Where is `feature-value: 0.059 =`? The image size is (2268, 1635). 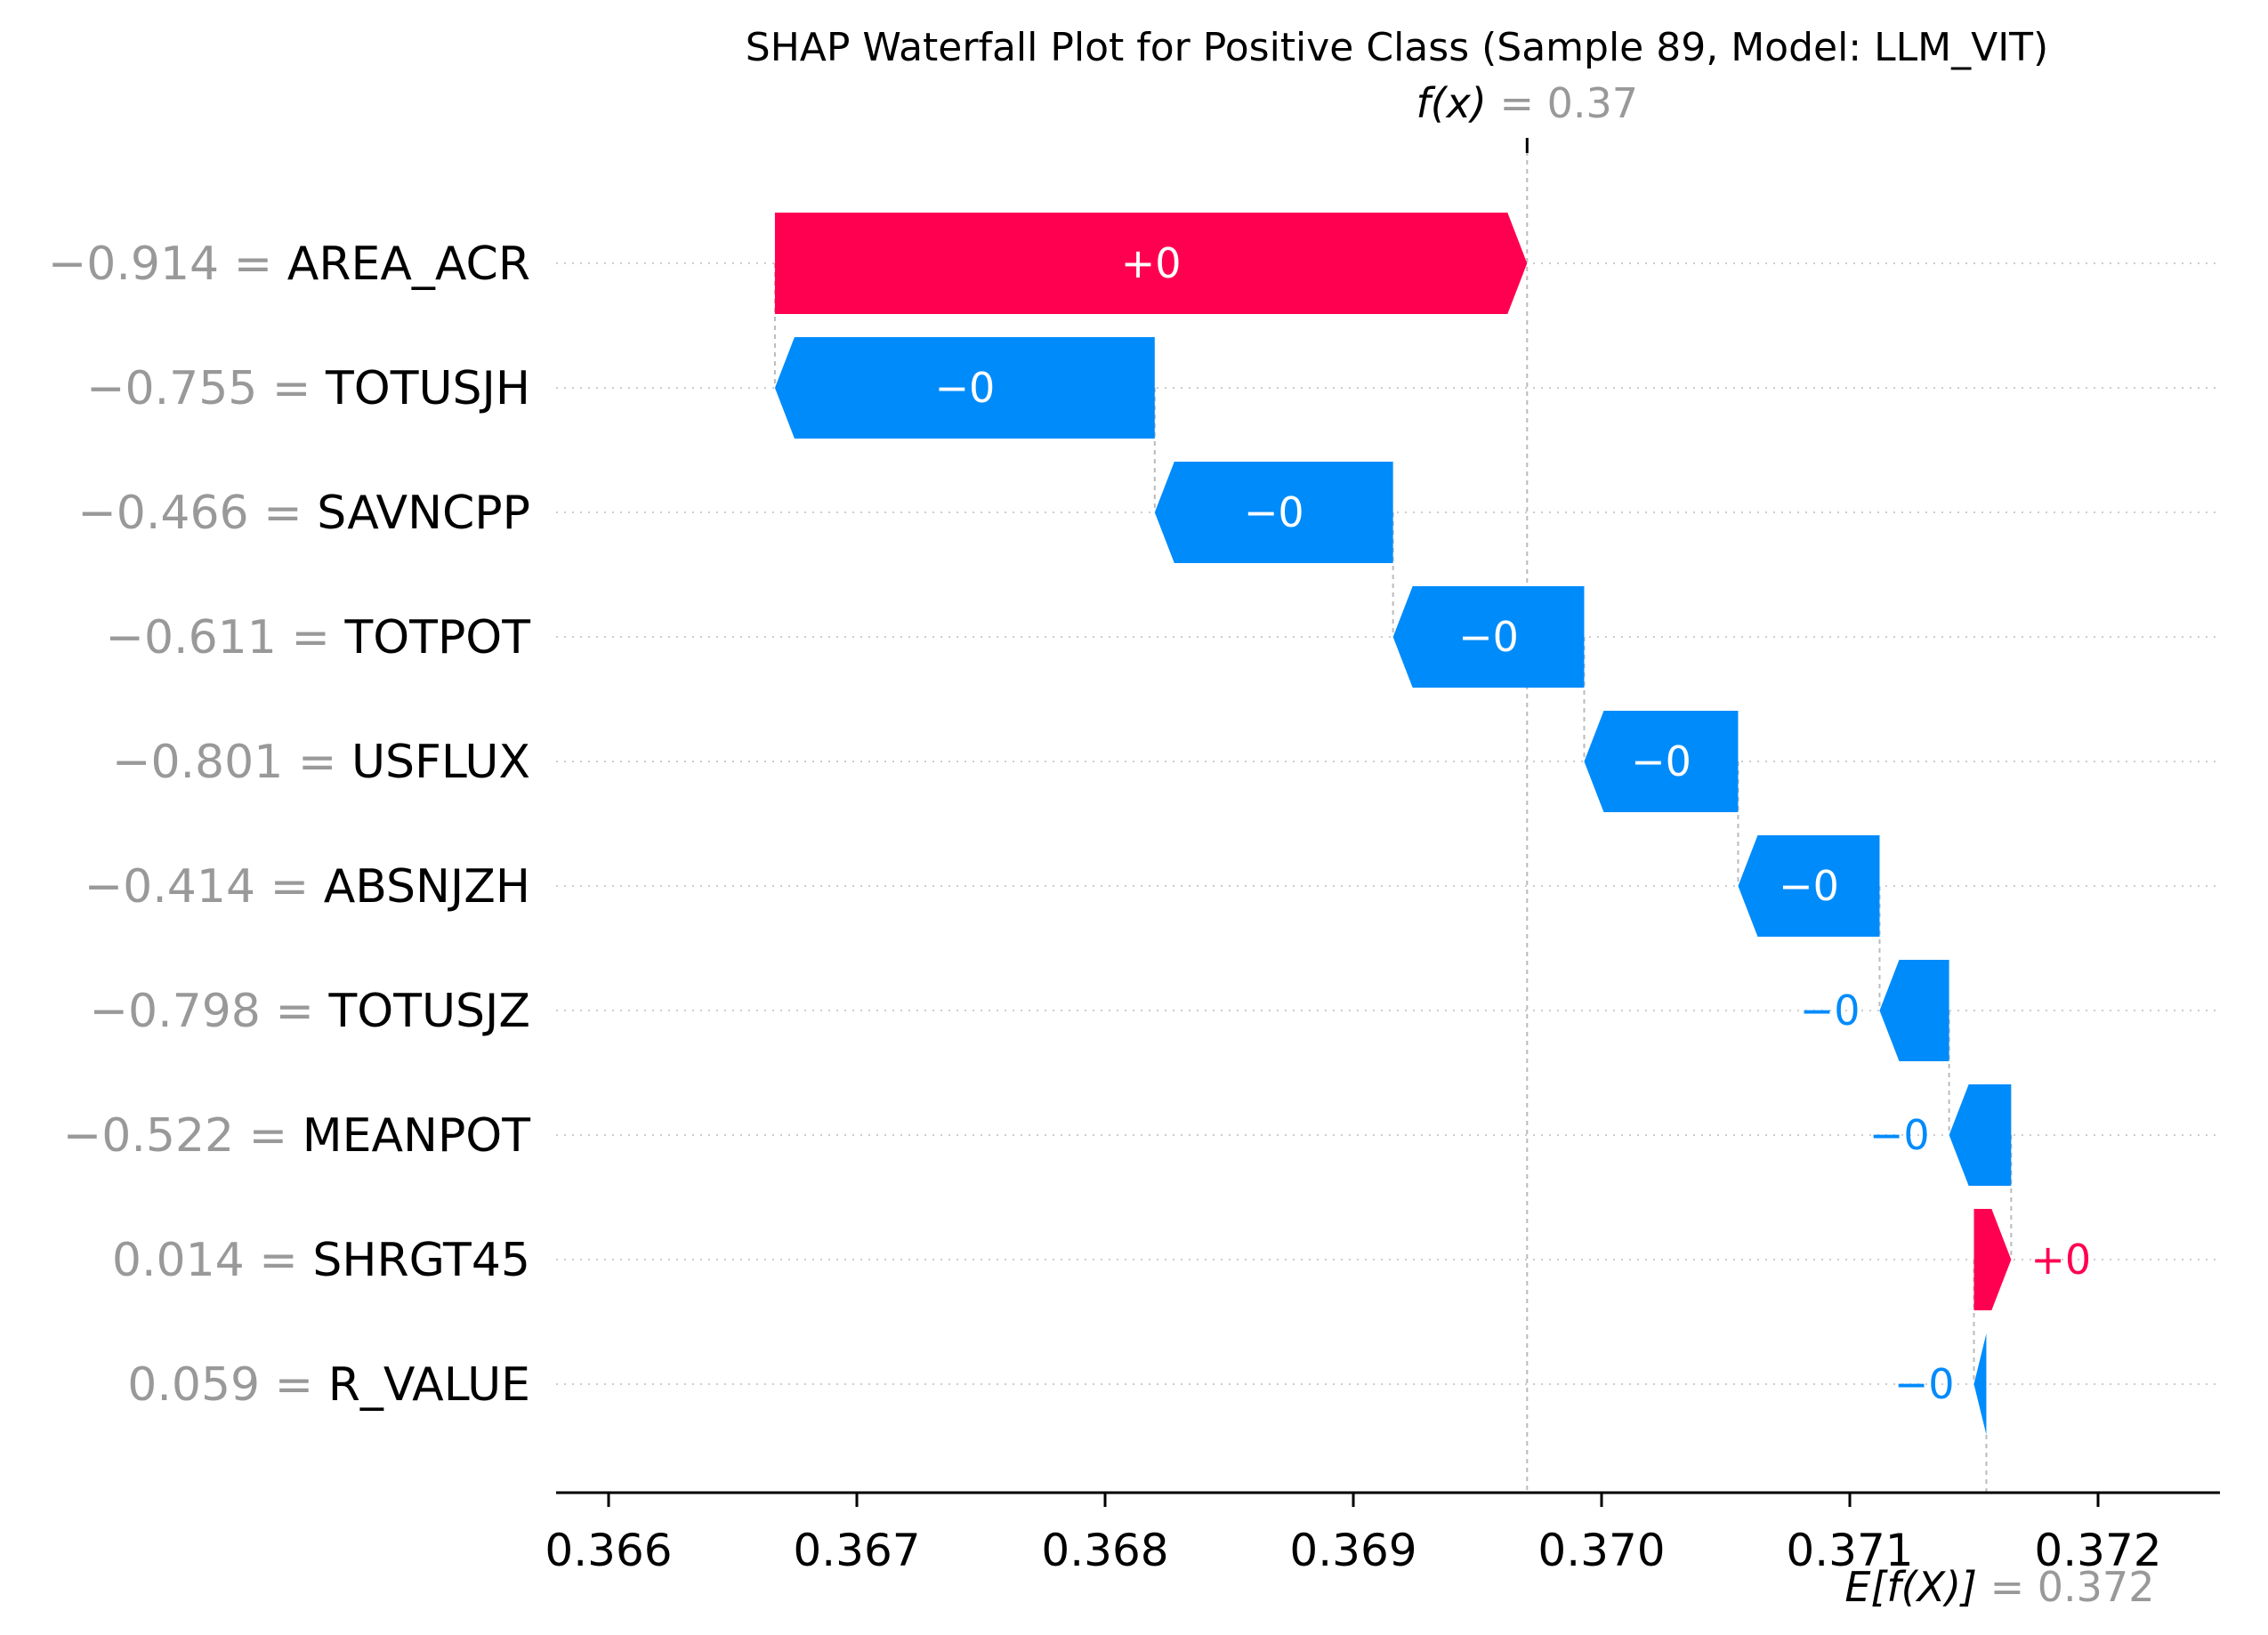 feature-value: 0.059 = is located at coordinates (227, 1385).